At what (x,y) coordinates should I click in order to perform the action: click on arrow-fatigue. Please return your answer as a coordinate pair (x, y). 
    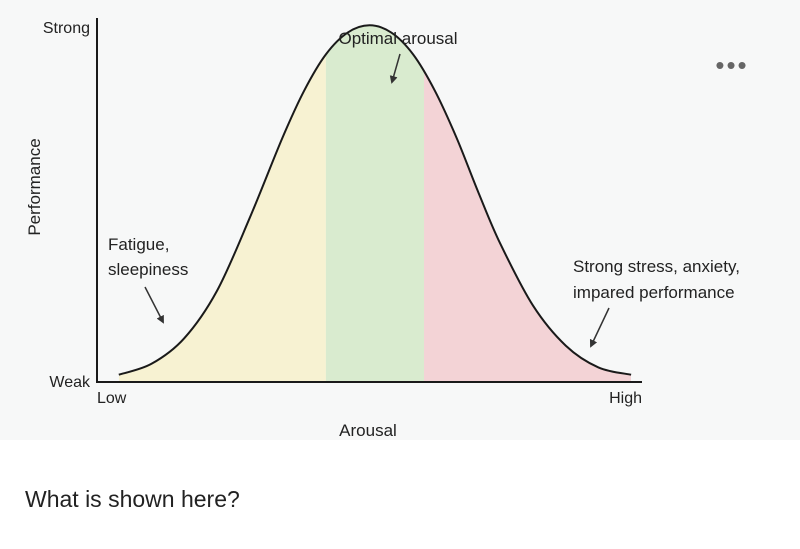
    Looking at the image, I should click on (154, 305).